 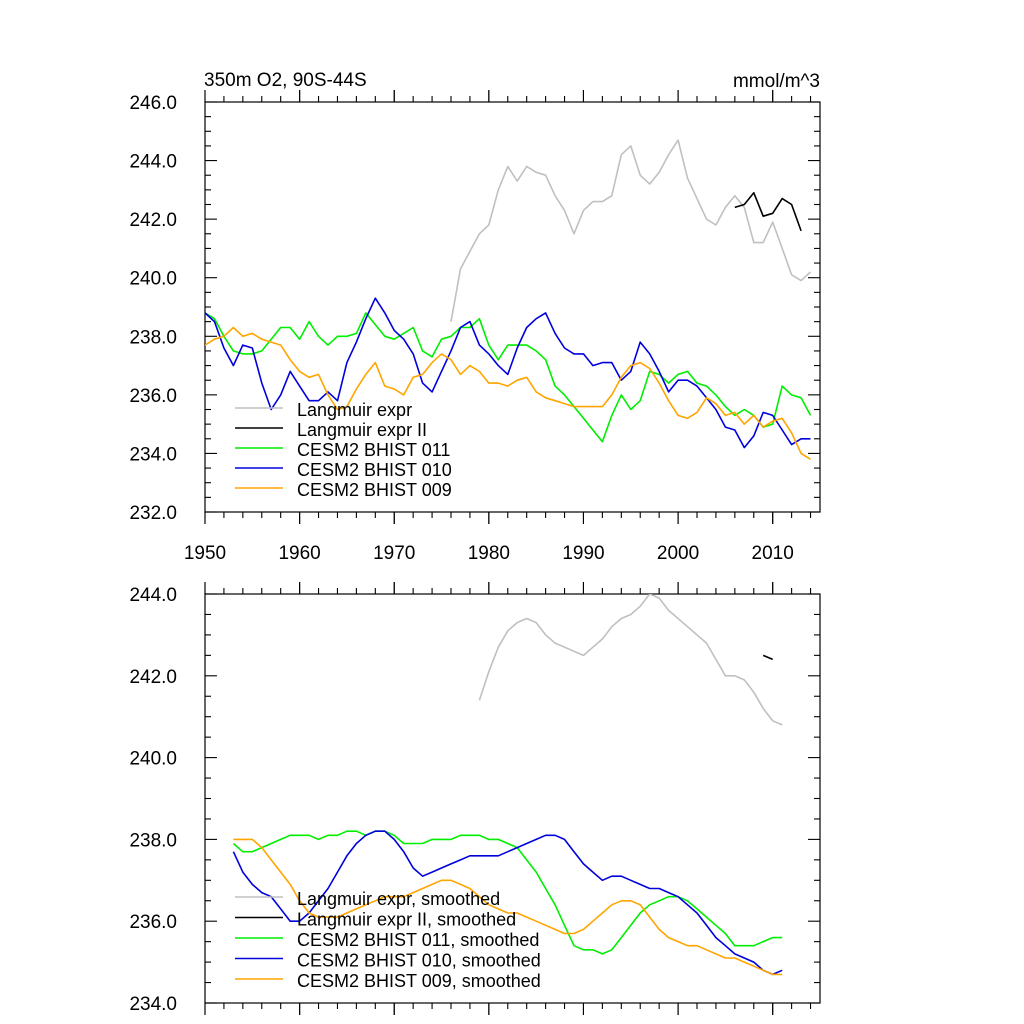 I want to click on legend-item: CESM2 BHIST 009, smoothed, so click(x=388, y=981).